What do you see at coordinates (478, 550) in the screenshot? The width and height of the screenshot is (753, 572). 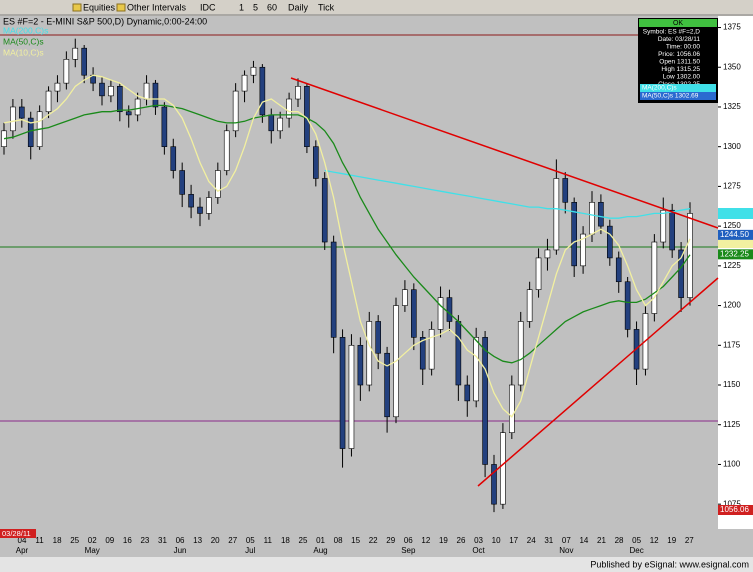 I see `x-month-label: Oct` at bounding box center [478, 550].